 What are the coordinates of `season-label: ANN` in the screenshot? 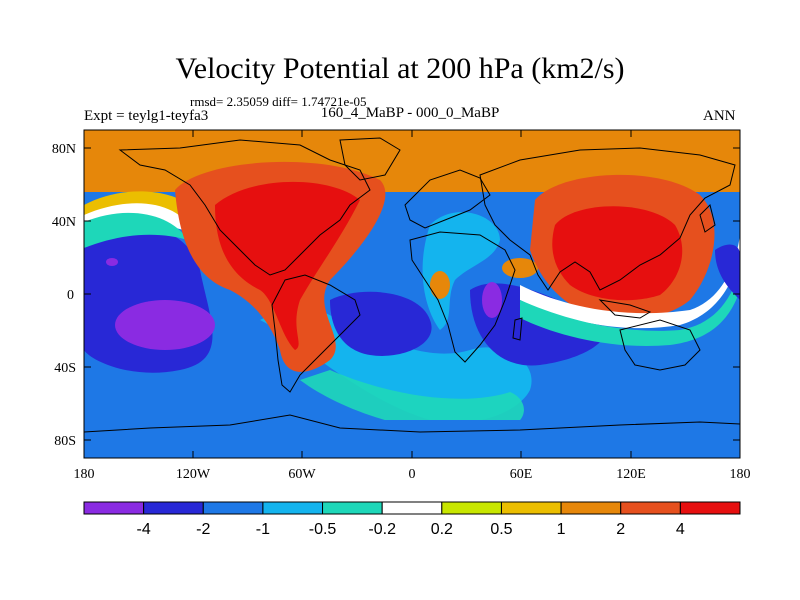 It's located at (719, 116).